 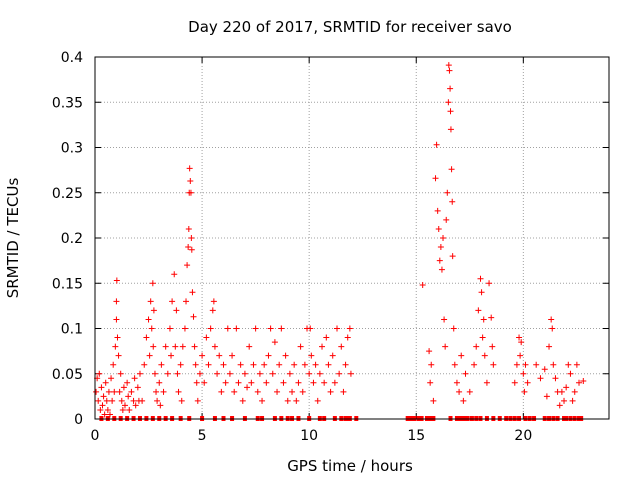 What do you see at coordinates (72, 330) in the screenshot?
I see `y-tick-label: 0.1` at bounding box center [72, 330].